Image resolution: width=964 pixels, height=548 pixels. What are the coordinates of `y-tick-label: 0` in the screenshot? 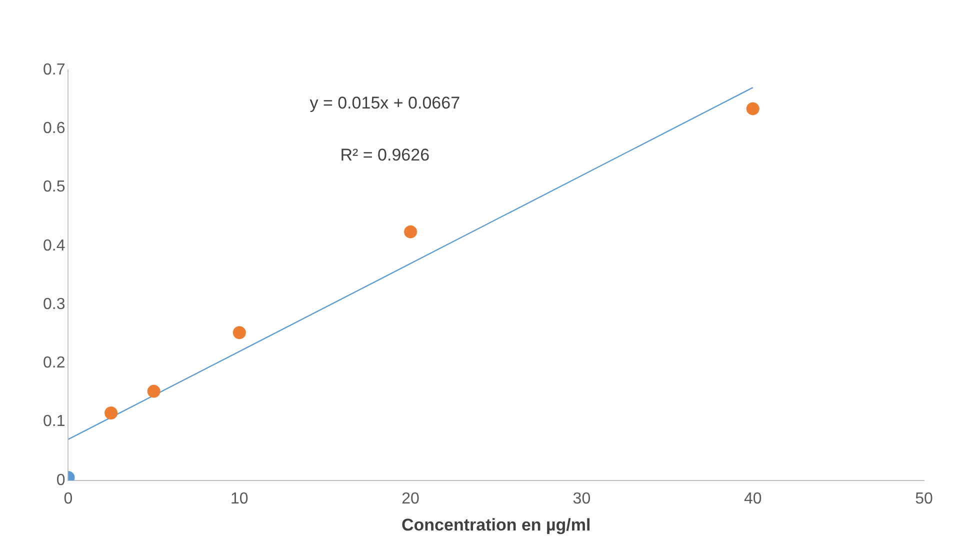 It's located at (61, 480).